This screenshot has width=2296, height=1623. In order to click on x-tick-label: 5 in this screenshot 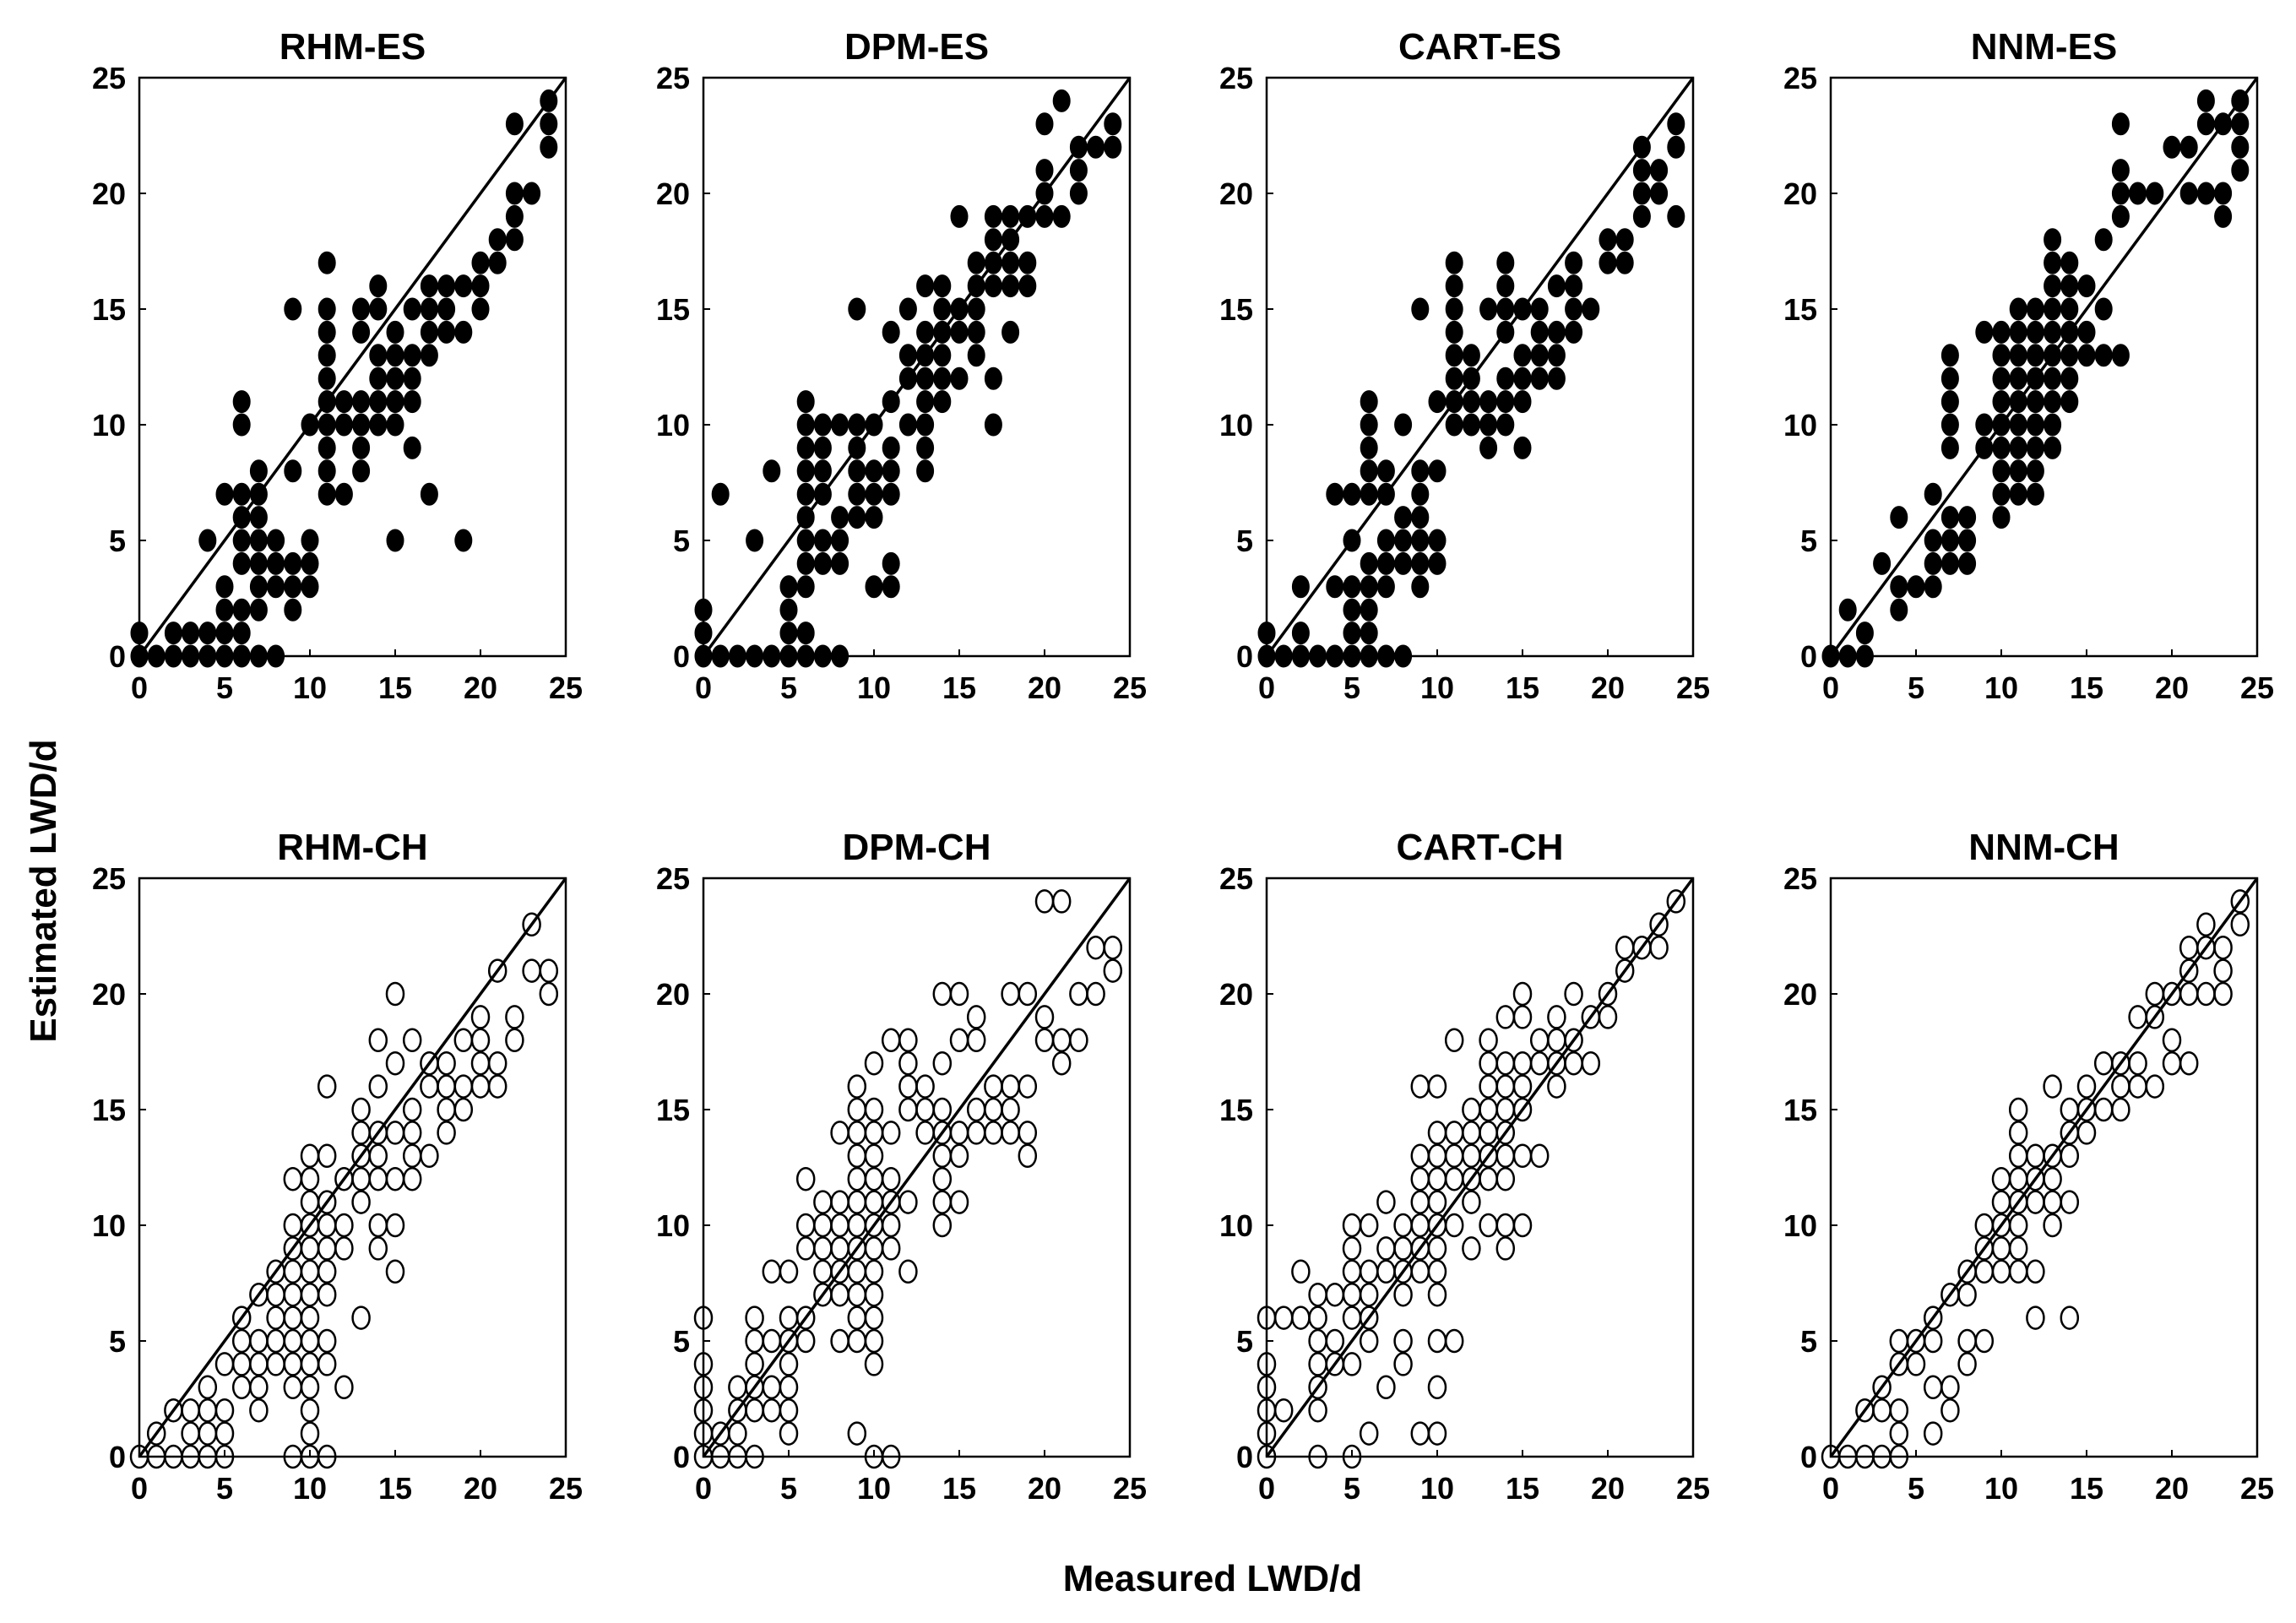, I will do `click(1916, 687)`.